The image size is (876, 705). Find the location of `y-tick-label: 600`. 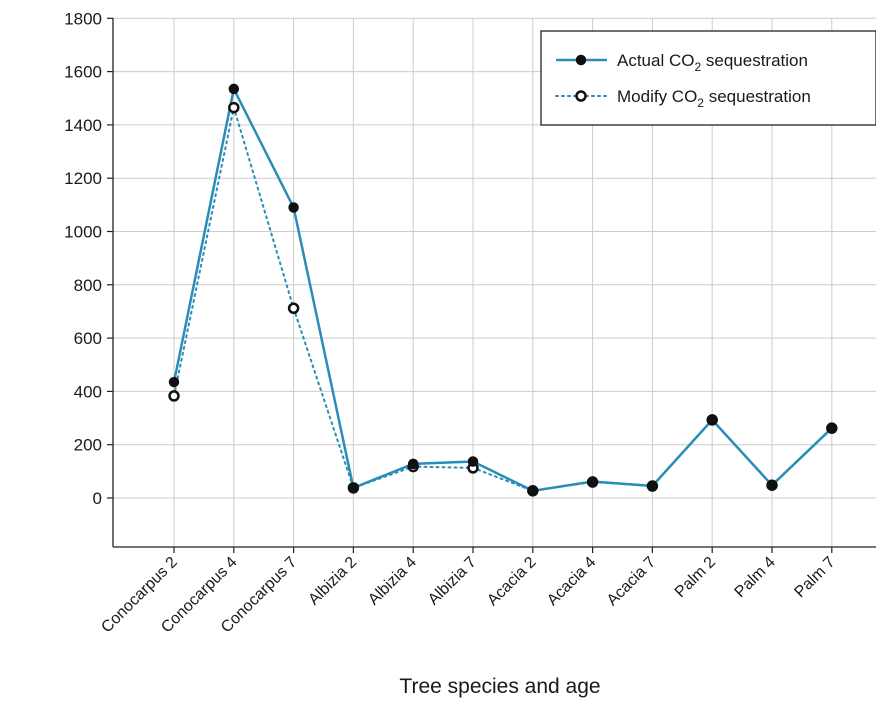

y-tick-label: 600 is located at coordinates (88, 338).